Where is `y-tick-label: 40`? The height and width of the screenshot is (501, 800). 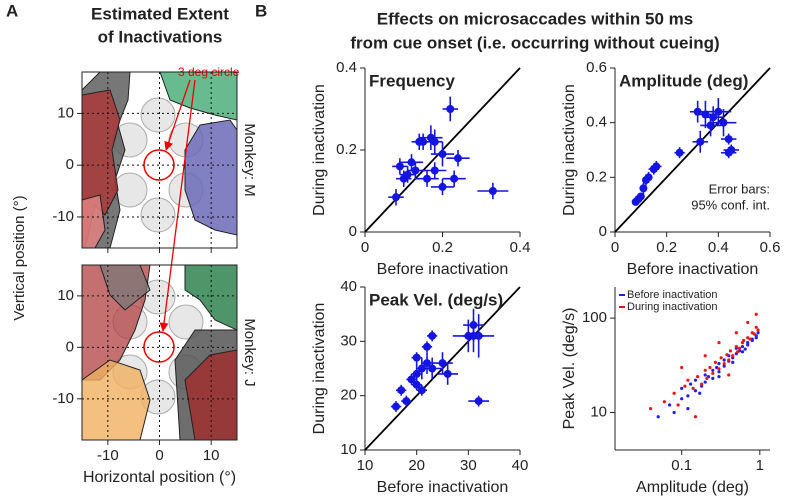 y-tick-label: 40 is located at coordinates (348, 286).